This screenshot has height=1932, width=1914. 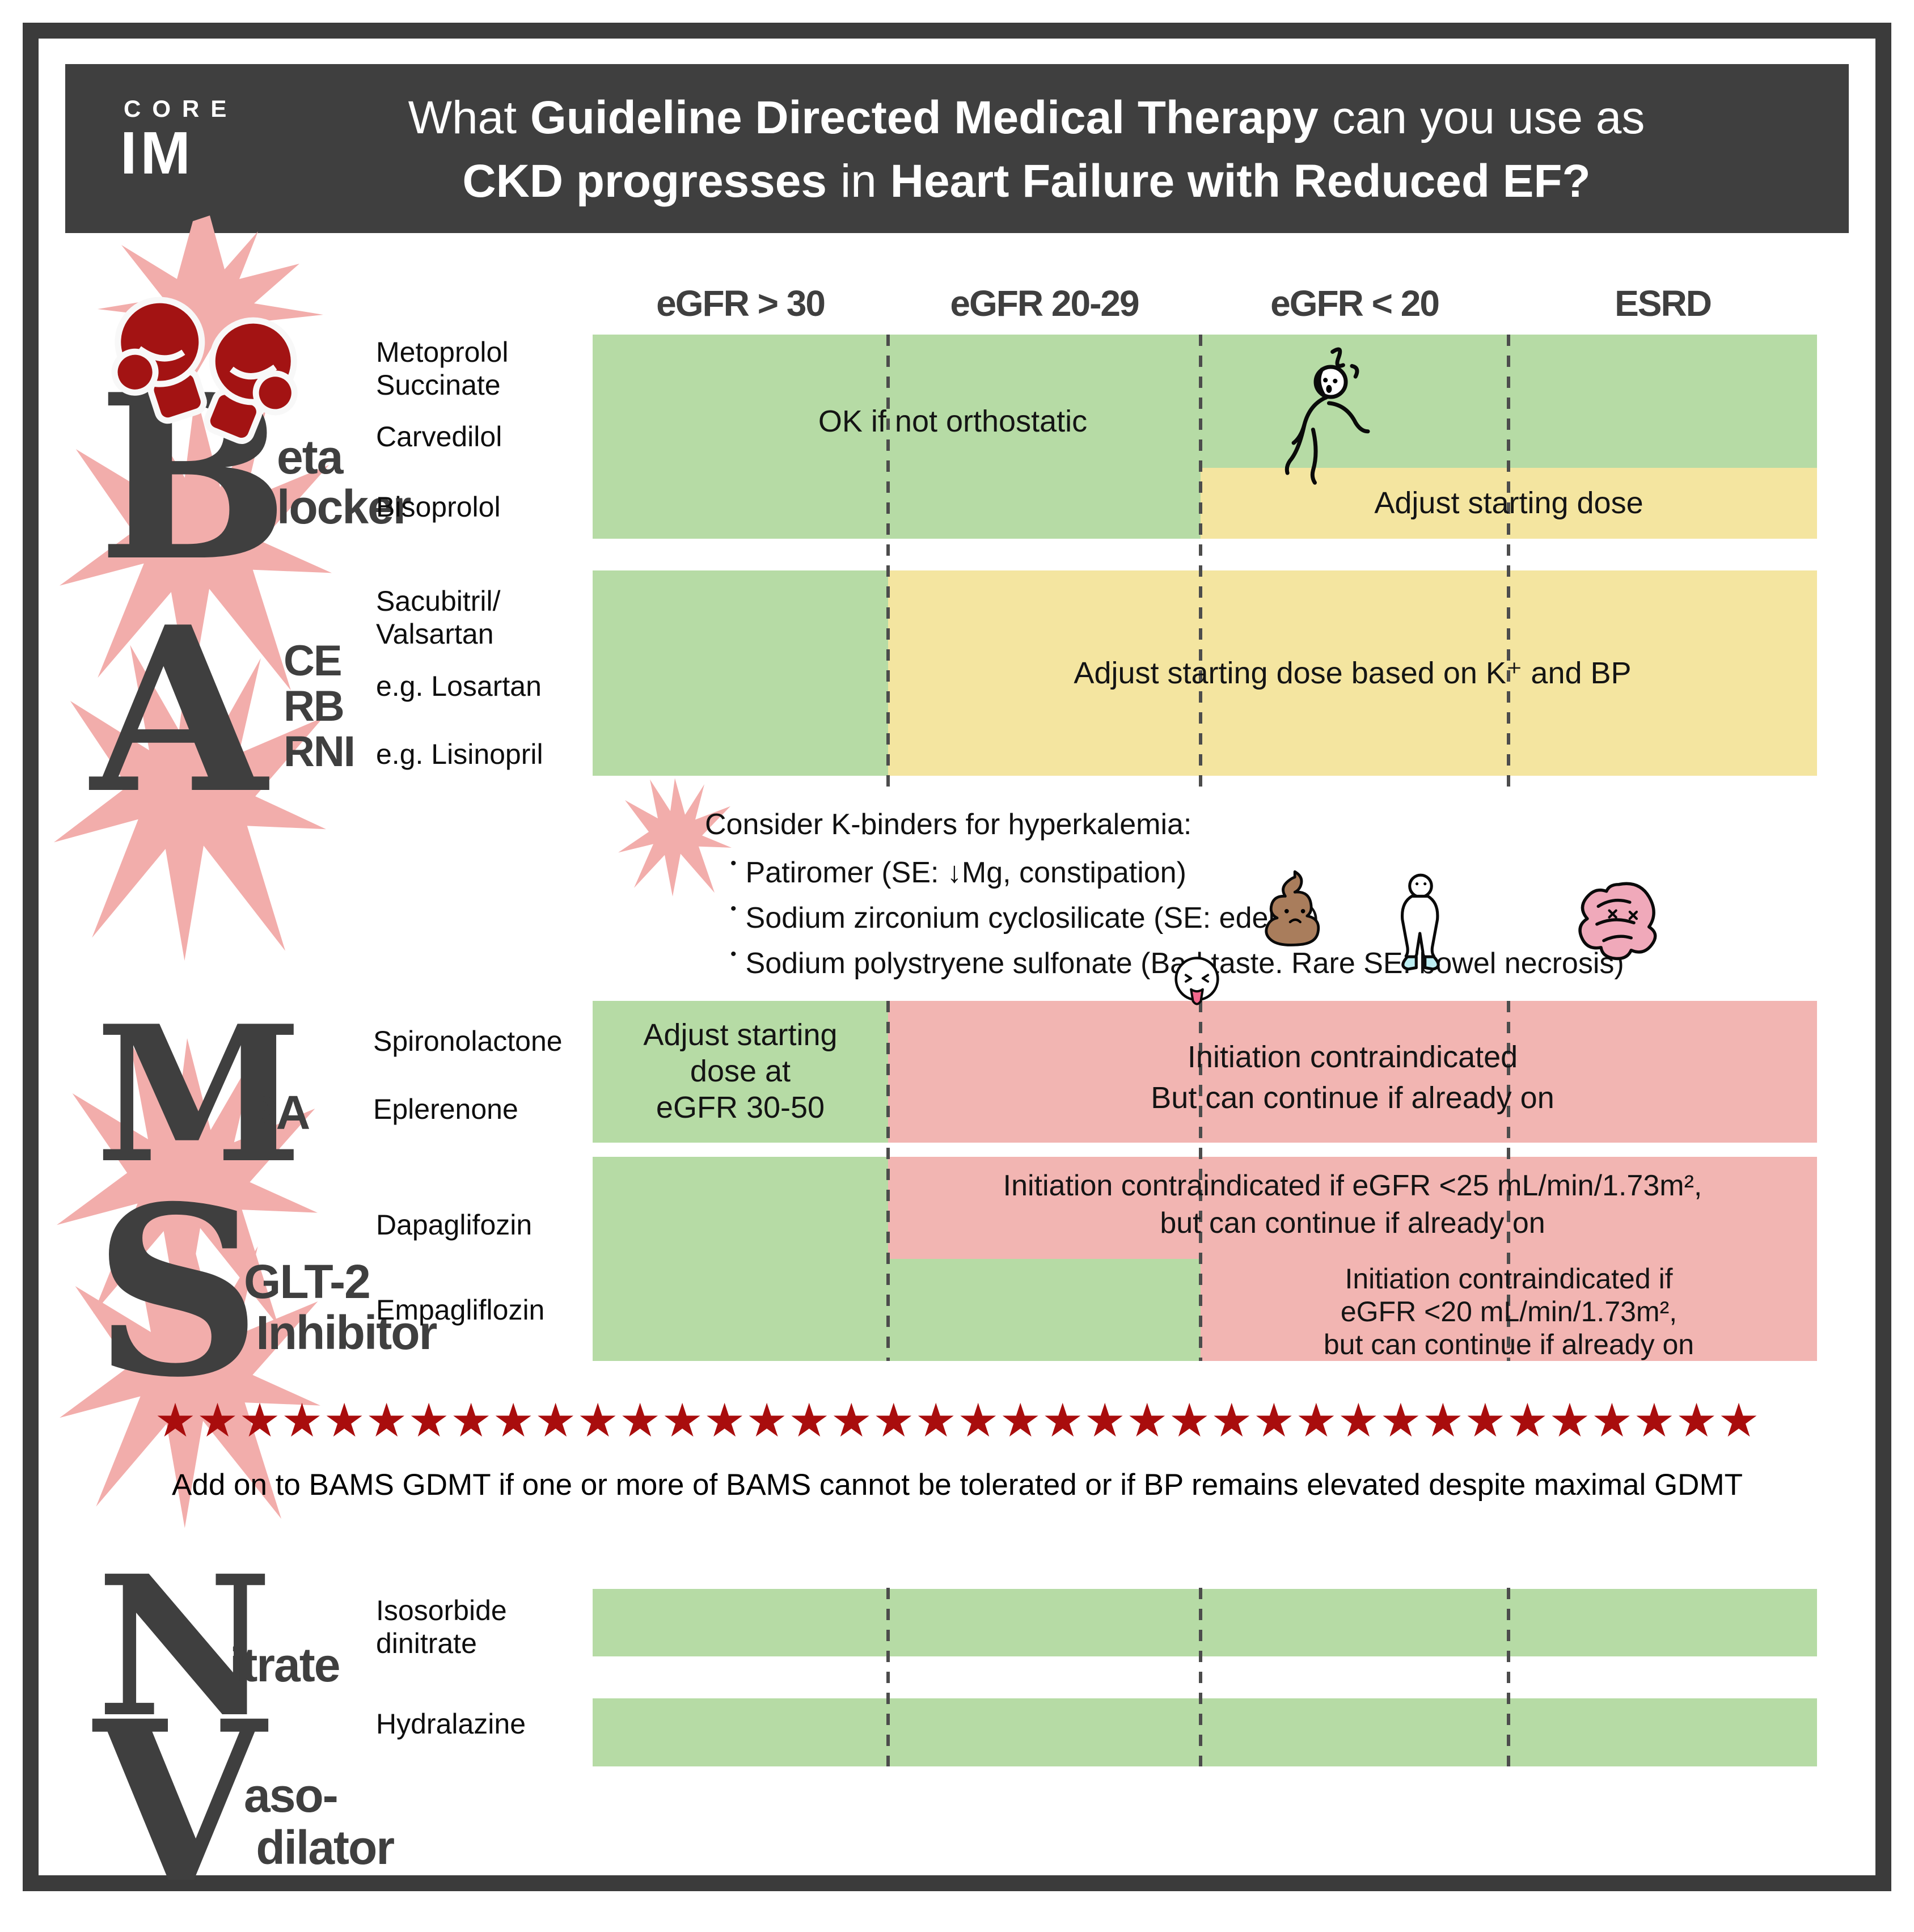 I want to click on drug-label-isosorbide-dinitrate: Isosorbide dinitrate, so click(x=441, y=1627).